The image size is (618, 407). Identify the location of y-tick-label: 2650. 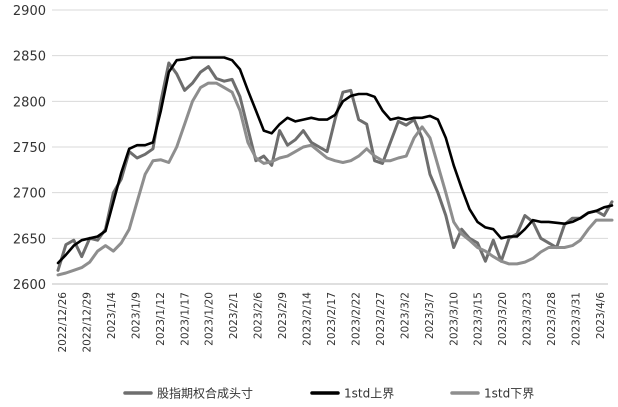
(29, 239).